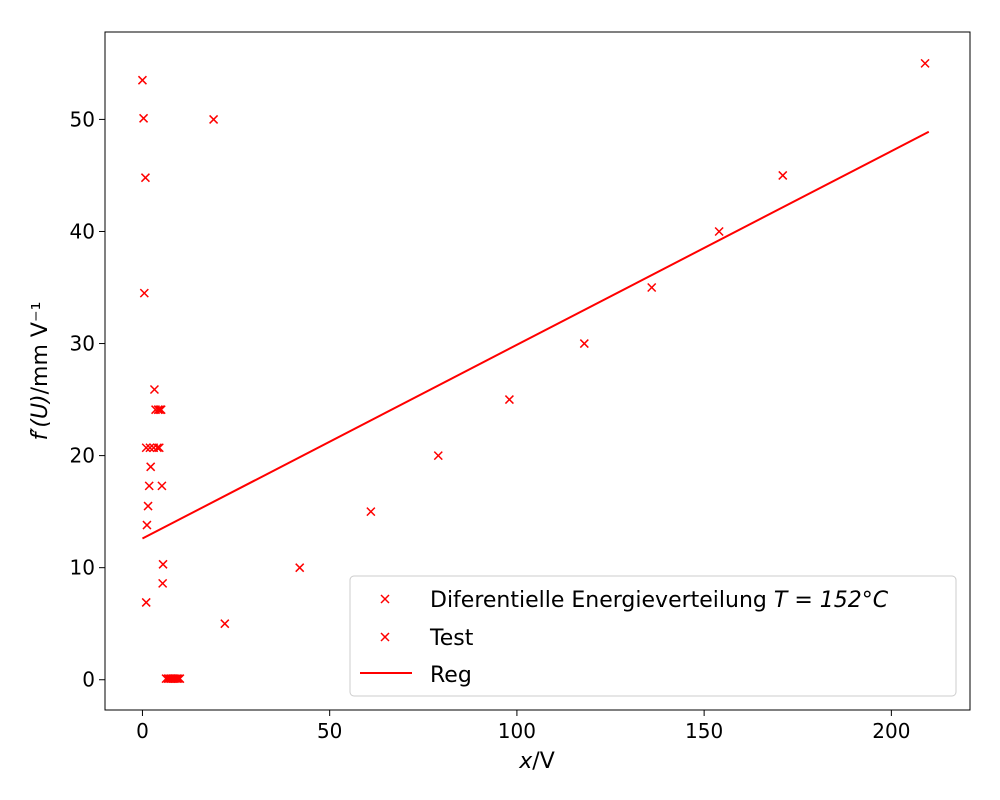 This screenshot has height=800, width=1000. I want to click on y-axis-label: f′(U)/mm V⁻¹, so click(40, 371).